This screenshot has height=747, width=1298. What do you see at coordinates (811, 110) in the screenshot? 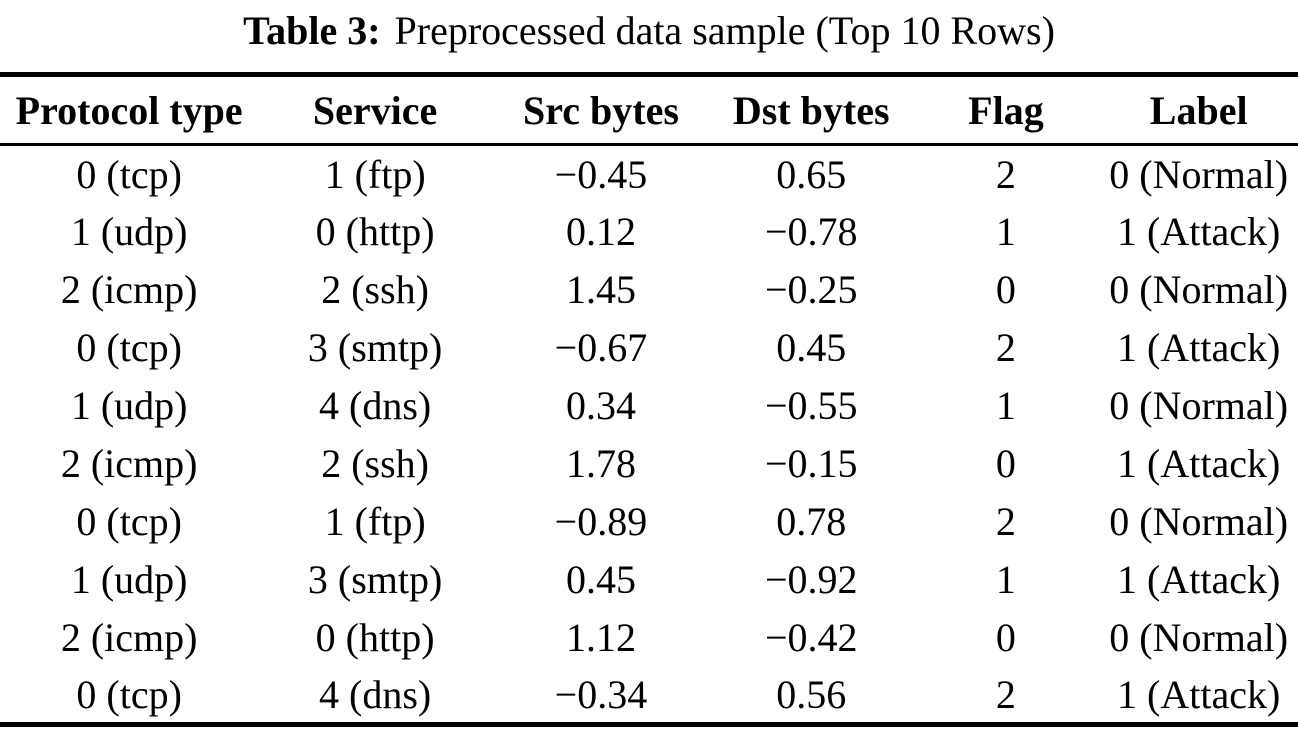
I see `column-header-4: Dst bytes` at bounding box center [811, 110].